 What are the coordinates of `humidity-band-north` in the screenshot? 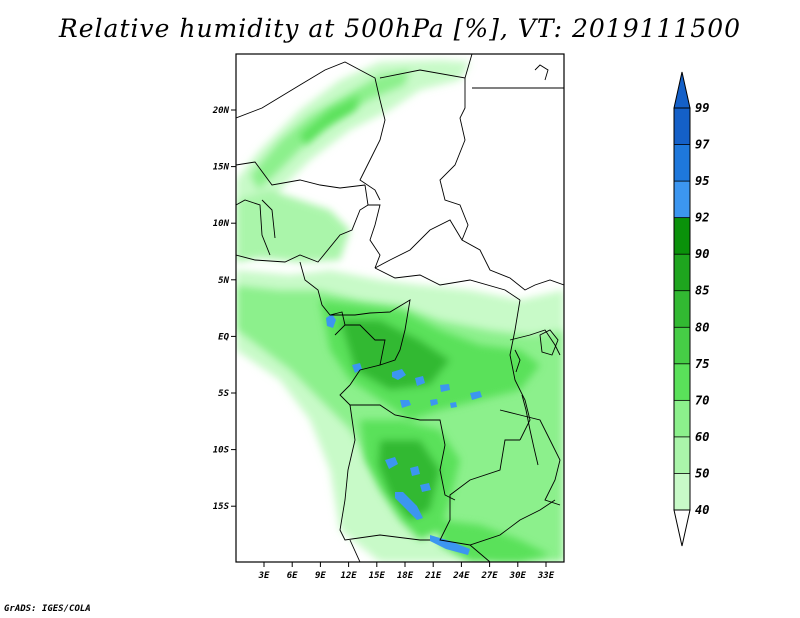 It's located at (330, 130).